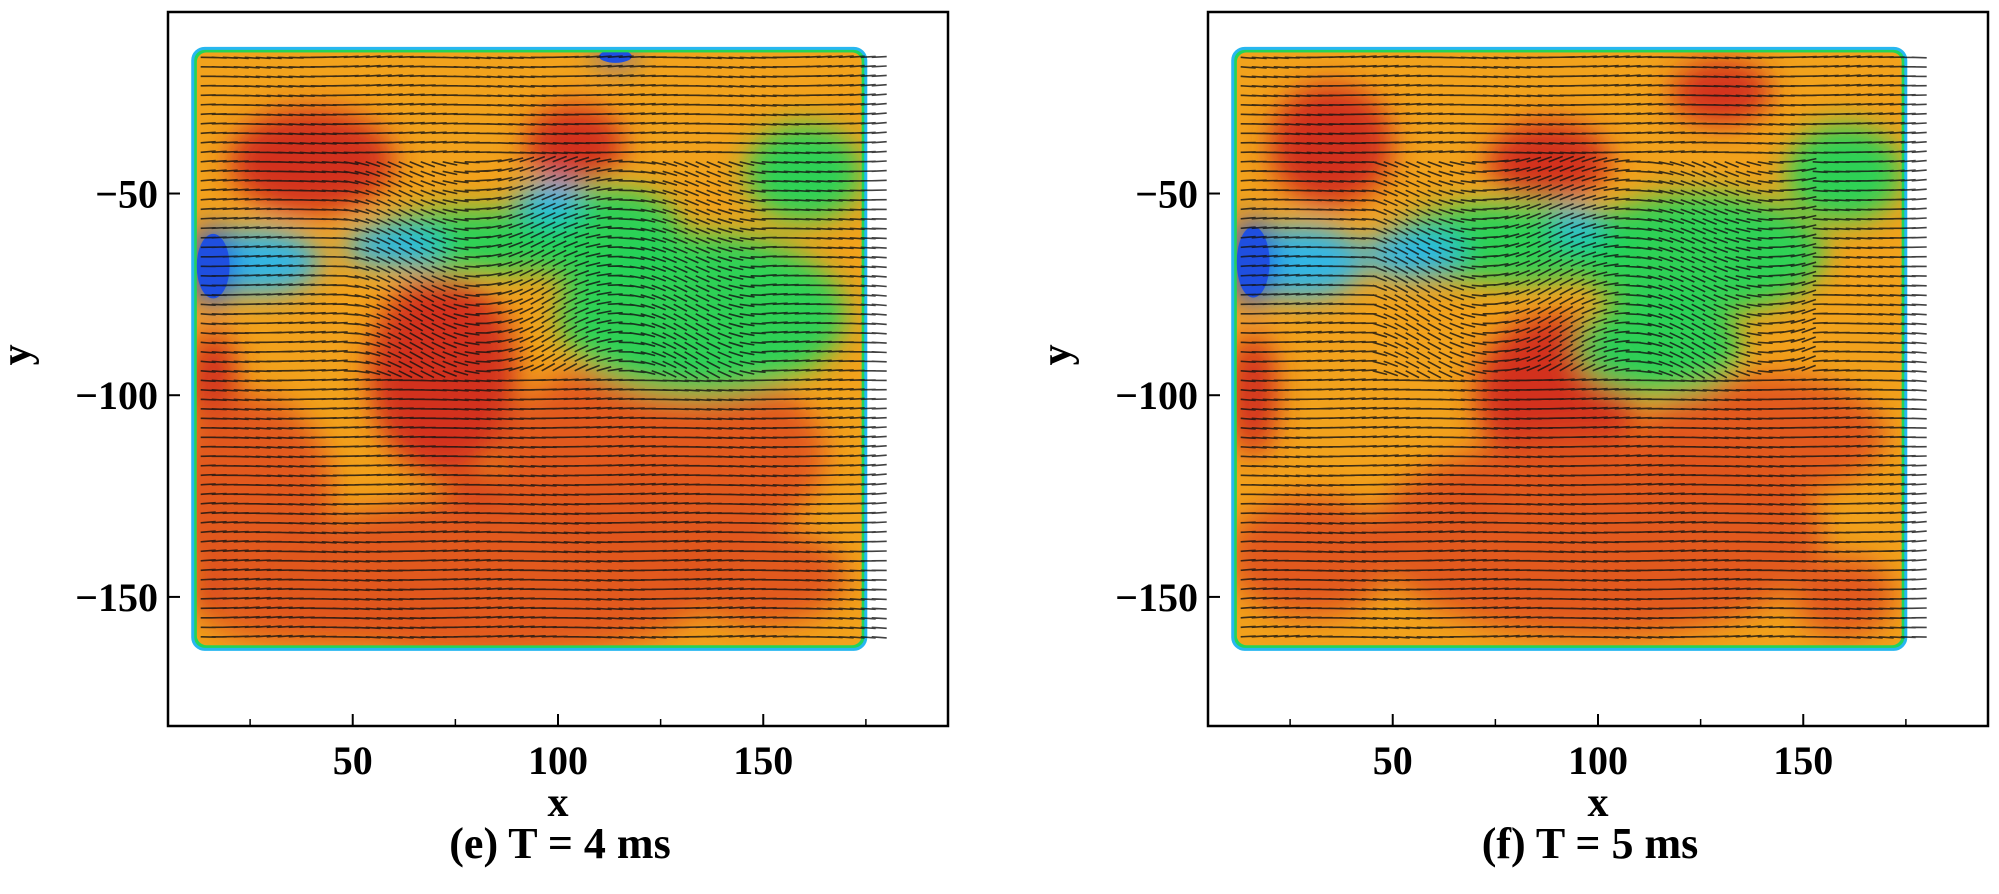  What do you see at coordinates (1590, 843) in the screenshot?
I see `caption-f: (f) T = 5 ms` at bounding box center [1590, 843].